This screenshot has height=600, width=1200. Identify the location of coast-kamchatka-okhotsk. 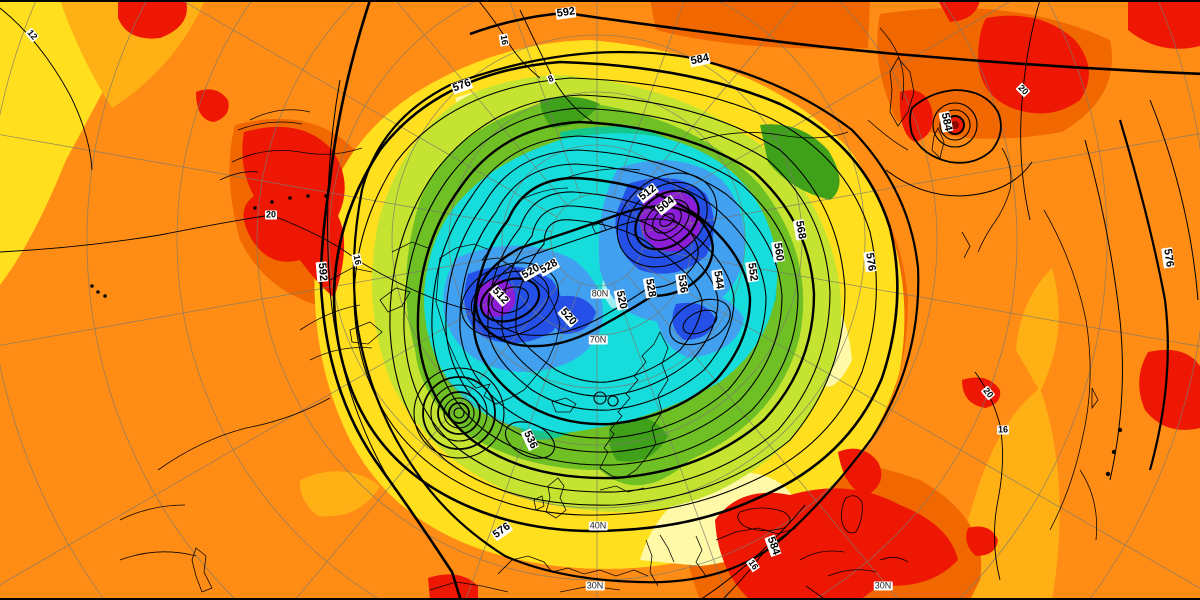
(906, 93).